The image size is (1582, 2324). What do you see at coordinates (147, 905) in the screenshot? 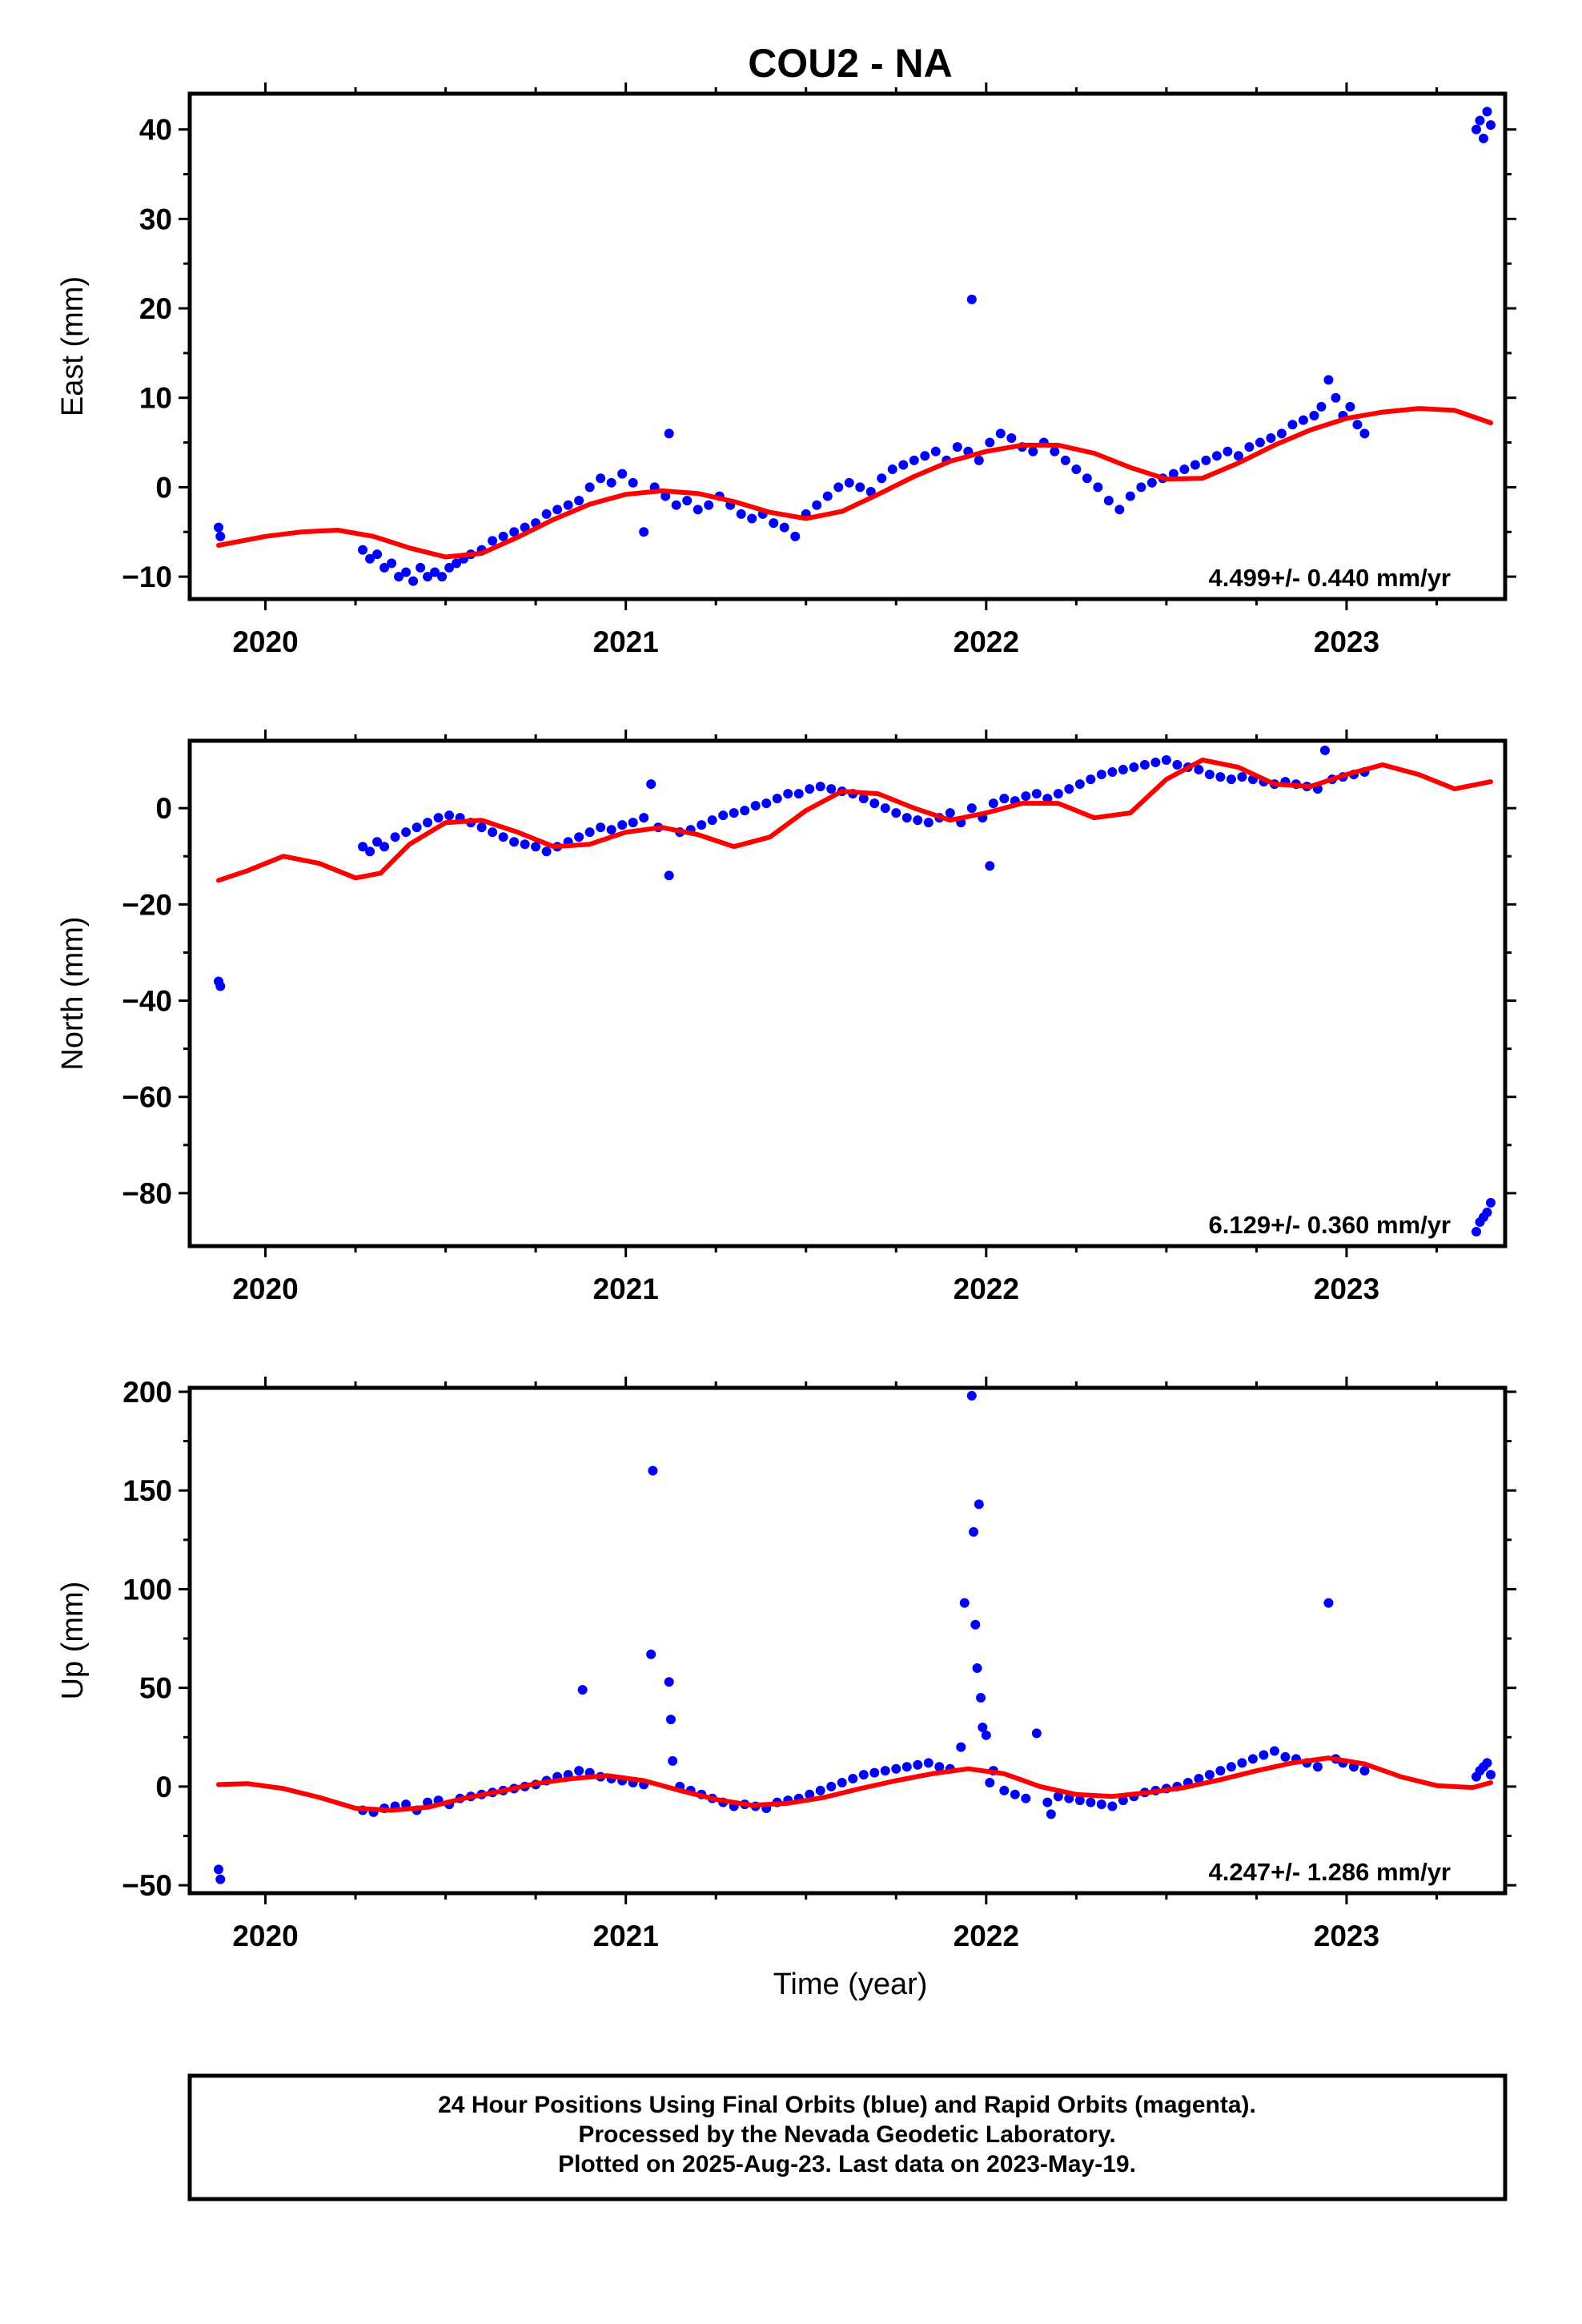
I see `y-tick-label: −20` at bounding box center [147, 905].